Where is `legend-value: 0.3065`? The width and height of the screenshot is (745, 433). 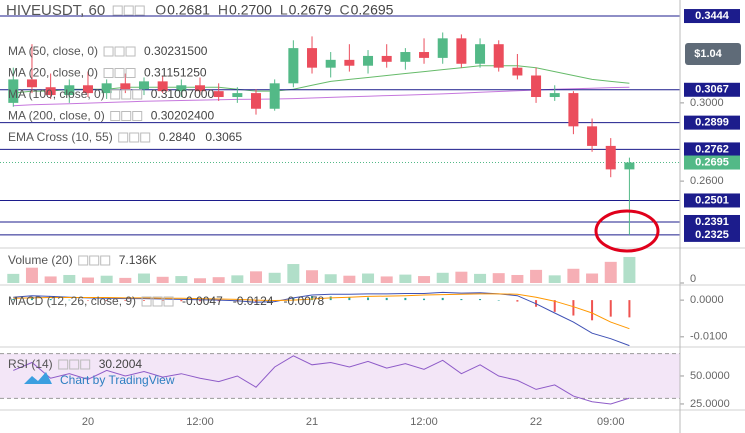 legend-value: 0.3065 is located at coordinates (223, 137).